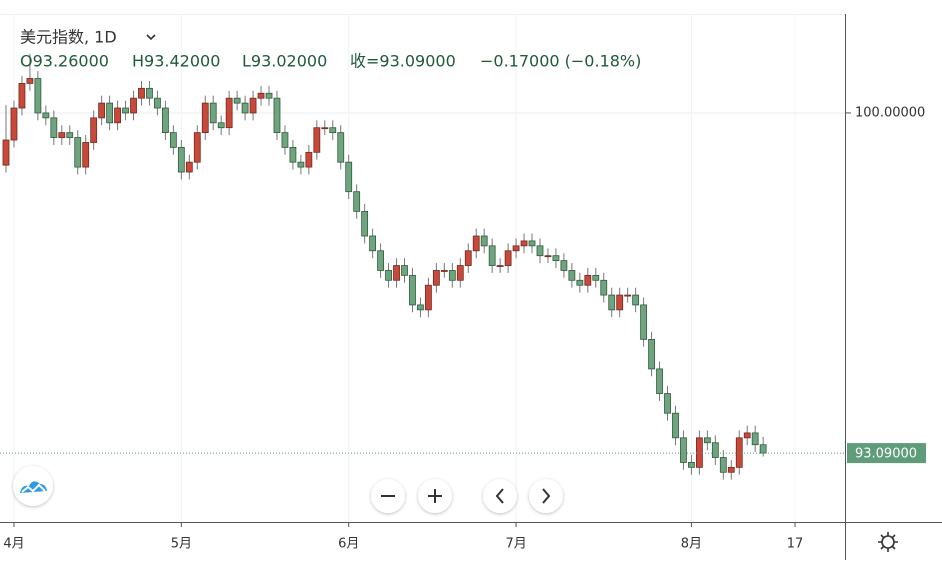 This screenshot has height=568, width=942. Describe the element at coordinates (560, 61) in the screenshot. I see `ohlc-change: −0.17000 (−0.18%)` at that location.